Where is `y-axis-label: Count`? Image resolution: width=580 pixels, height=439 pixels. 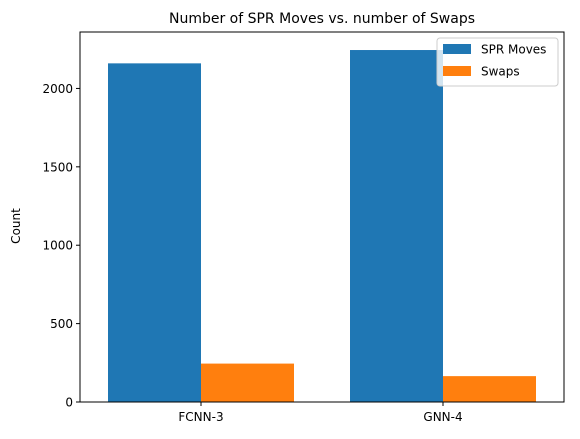
y-axis-label: Count is located at coordinates (16, 226).